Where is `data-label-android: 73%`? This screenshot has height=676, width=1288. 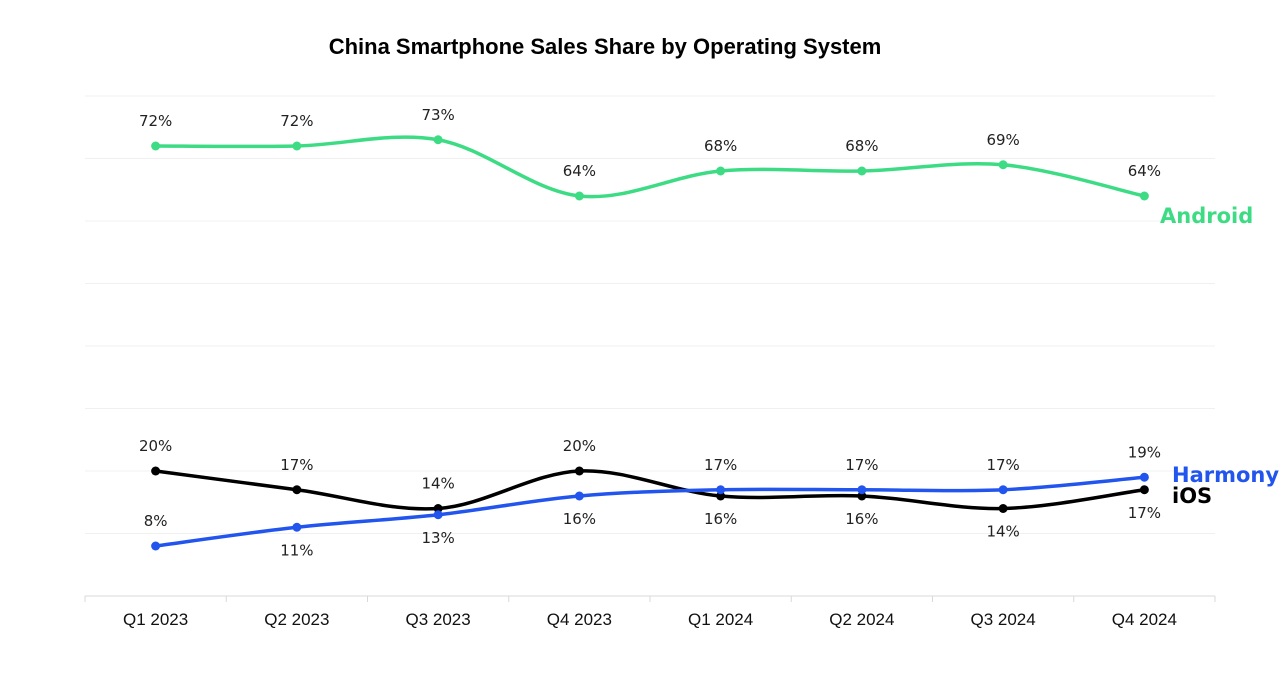
data-label-android: 73% is located at coordinates (437, 115).